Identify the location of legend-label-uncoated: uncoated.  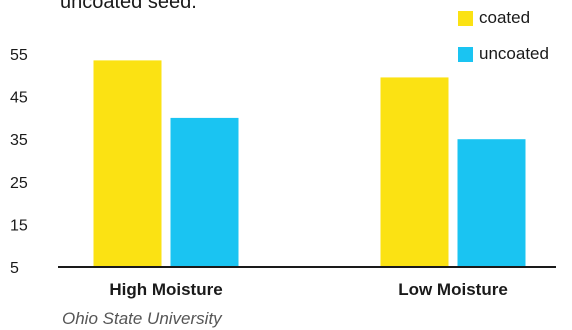
(514, 53).